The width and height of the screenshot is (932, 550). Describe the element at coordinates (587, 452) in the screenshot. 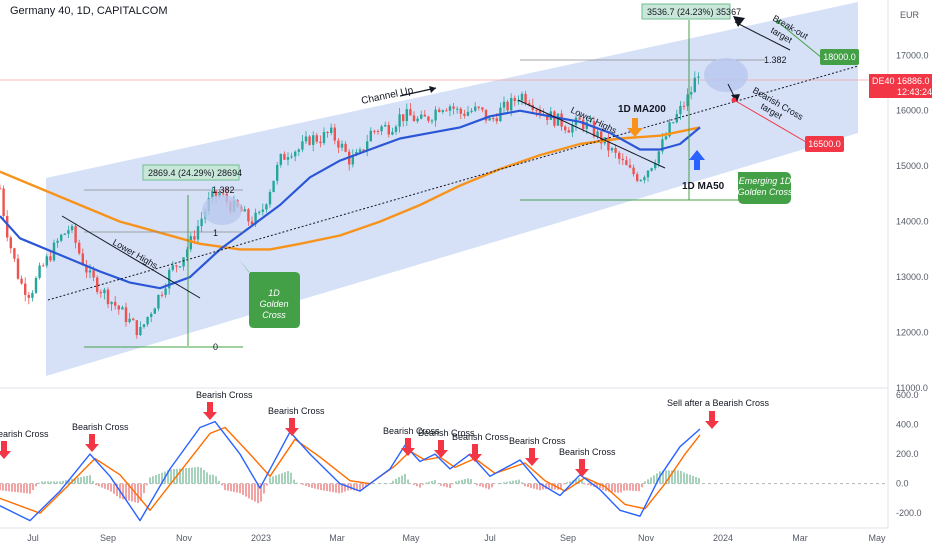

I see `macd-bearish-label-8: Bearish Cross` at that location.